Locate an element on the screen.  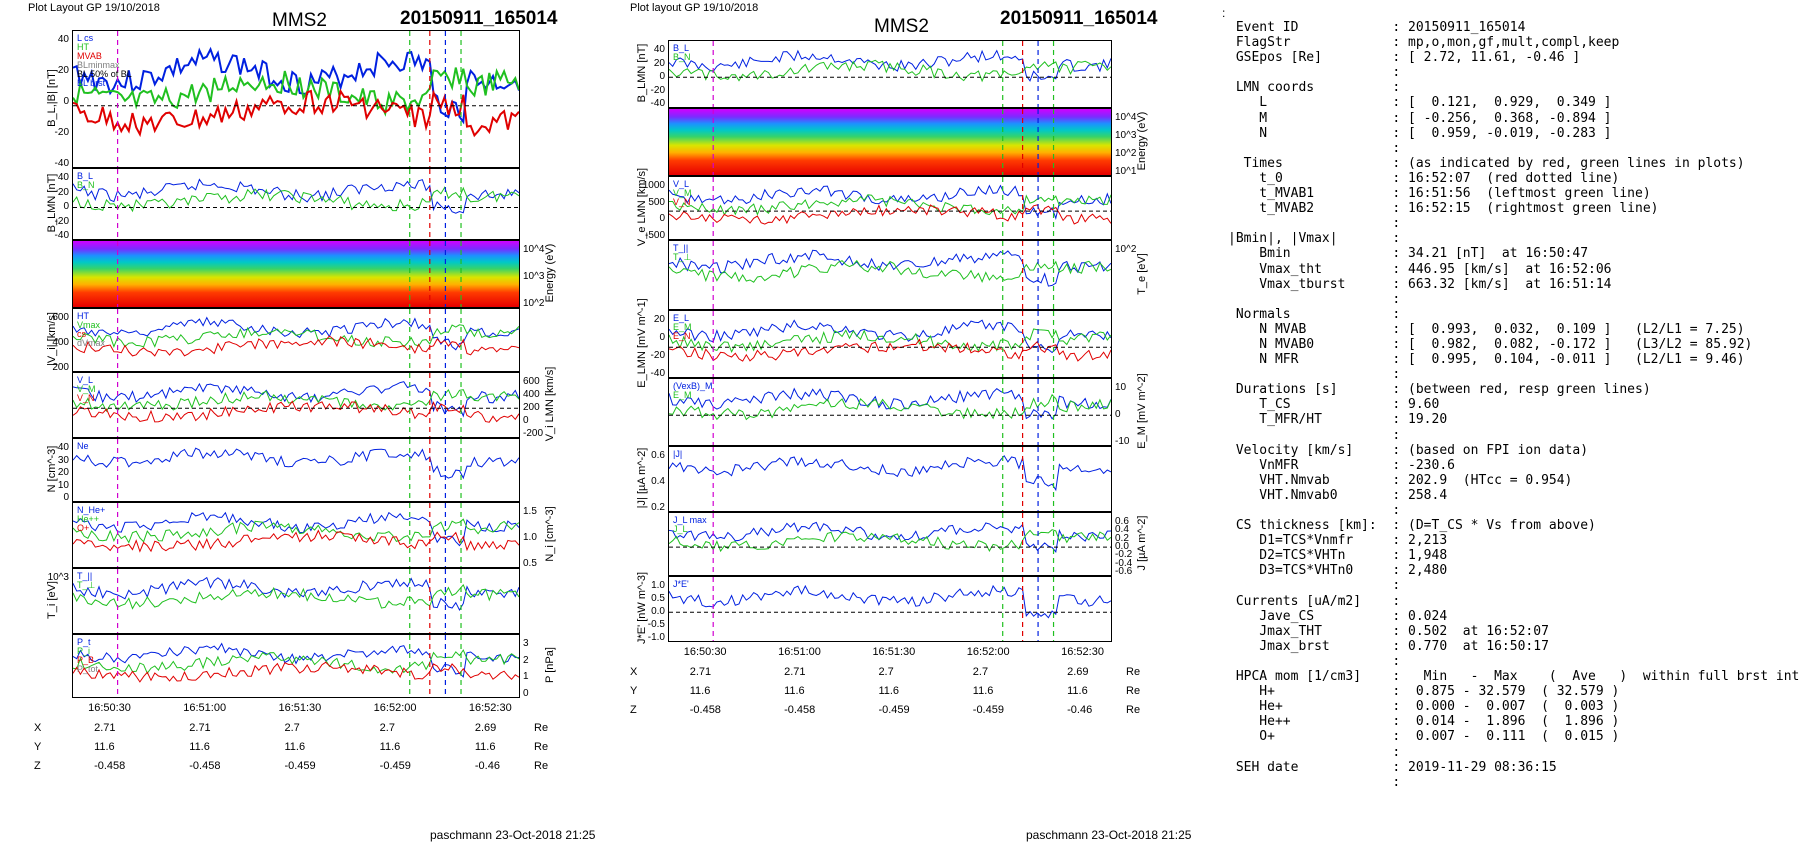
y-tick-label: -10 is located at coordinates (1122, 441).